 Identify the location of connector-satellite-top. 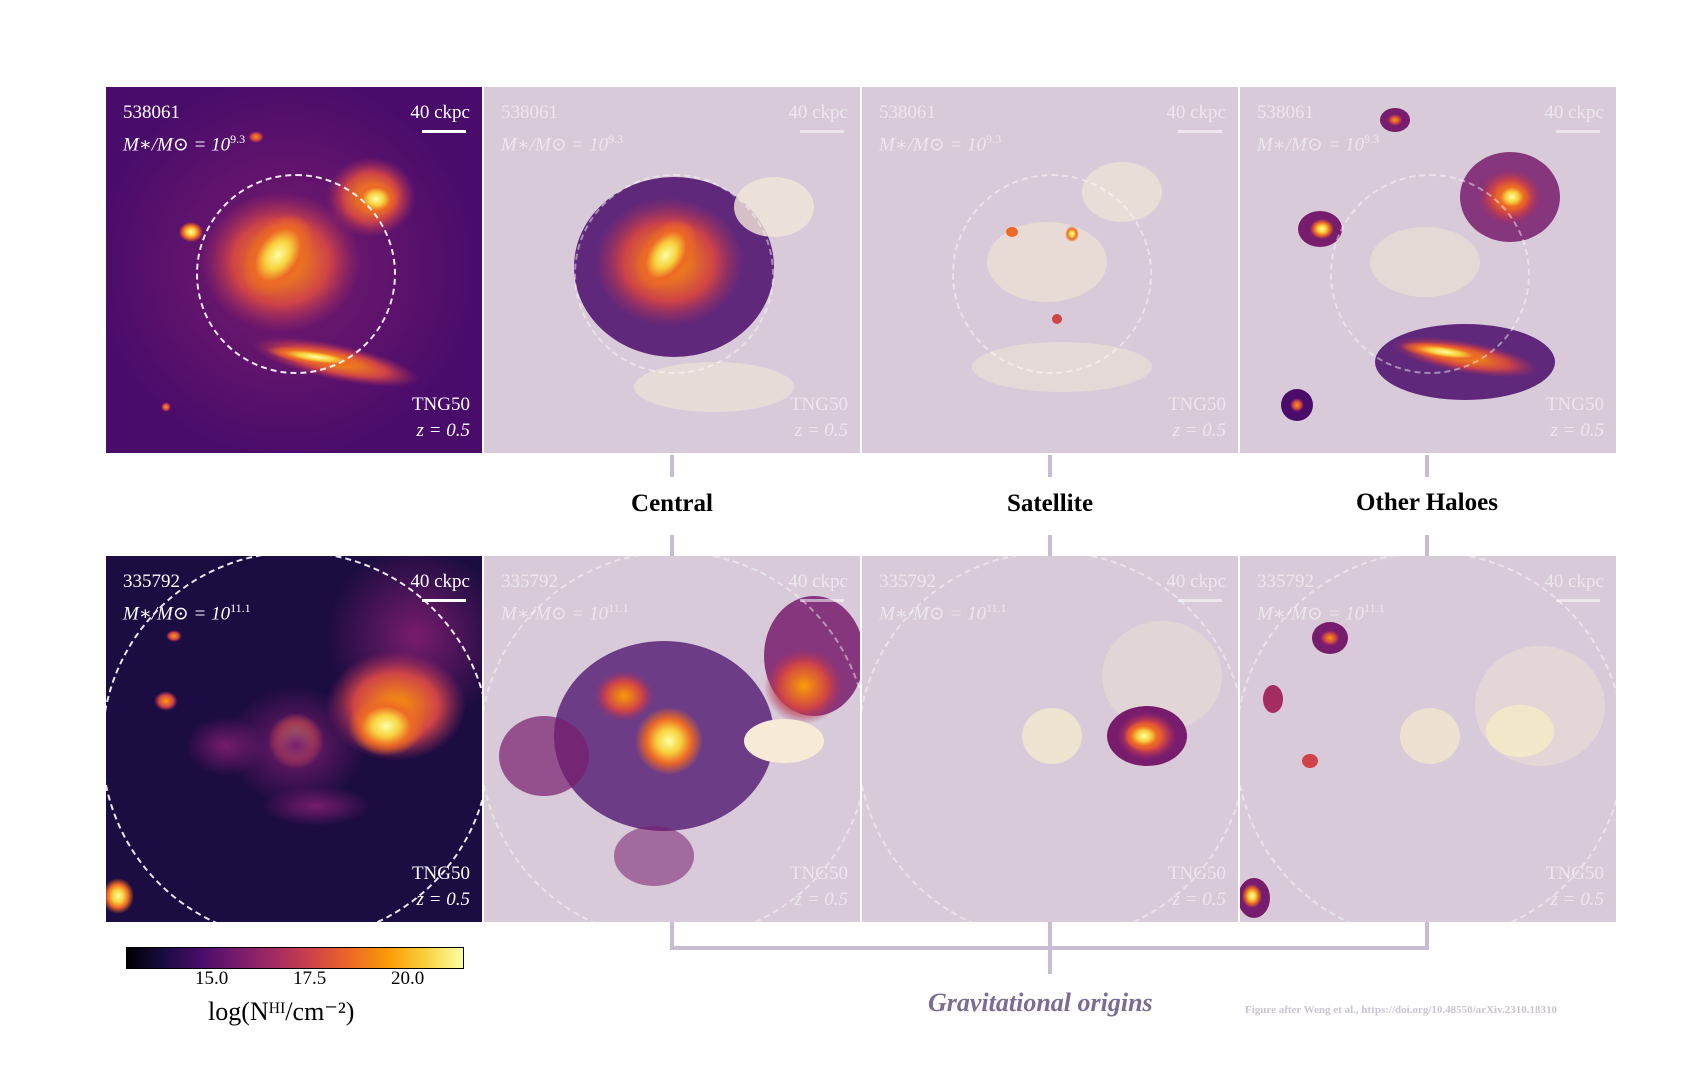
(1050, 466).